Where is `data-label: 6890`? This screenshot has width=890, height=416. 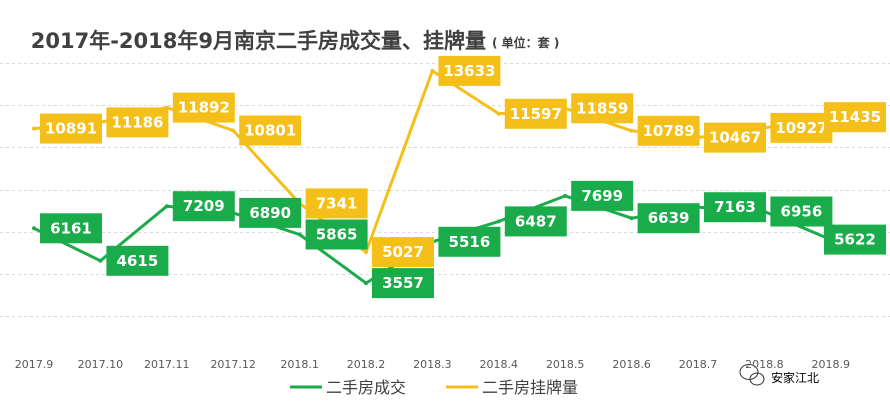
data-label: 6890 is located at coordinates (270, 213).